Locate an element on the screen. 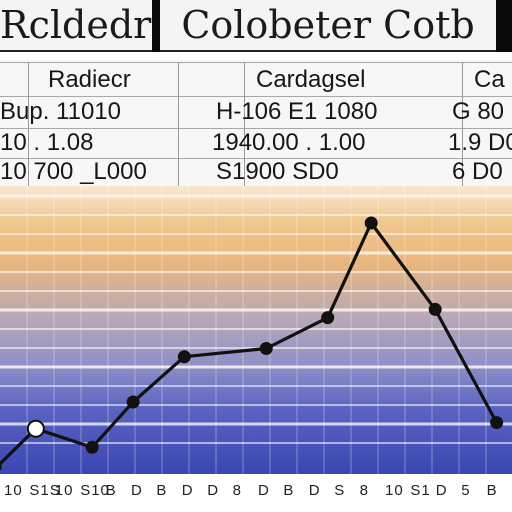 The width and height of the screenshot is (512, 512). x-axis is located at coordinates (256, 493).